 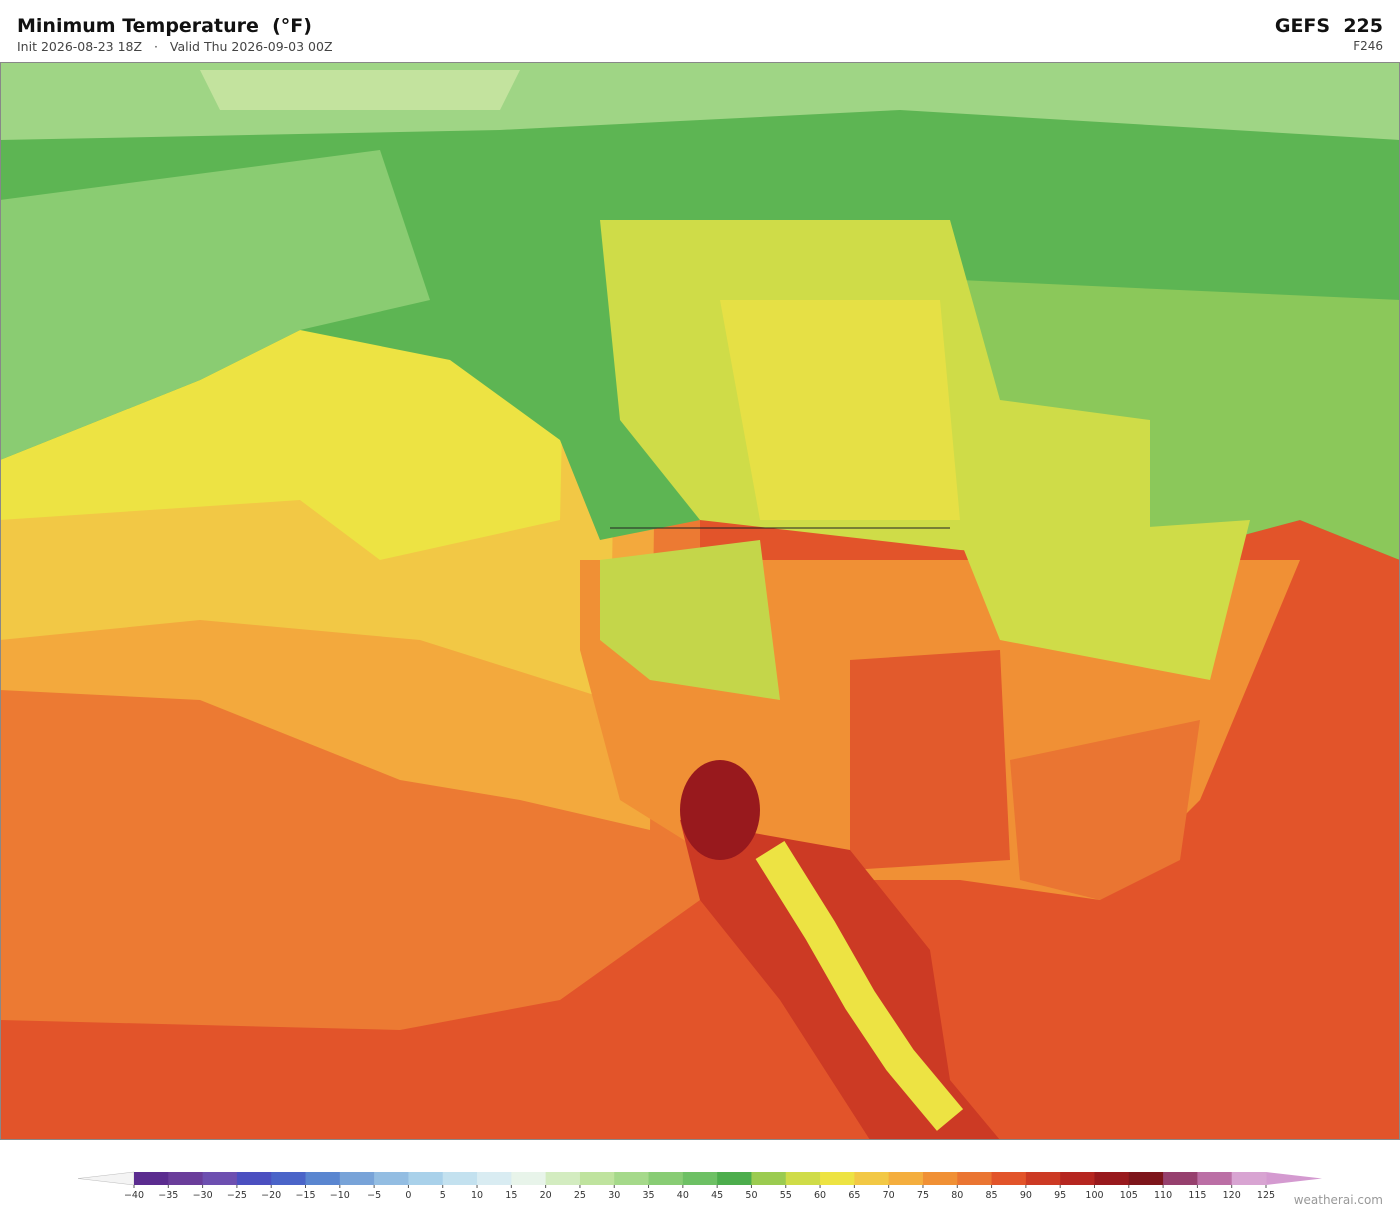 What do you see at coordinates (408, 1195) in the screenshot?
I see `tick-label: 0` at bounding box center [408, 1195].